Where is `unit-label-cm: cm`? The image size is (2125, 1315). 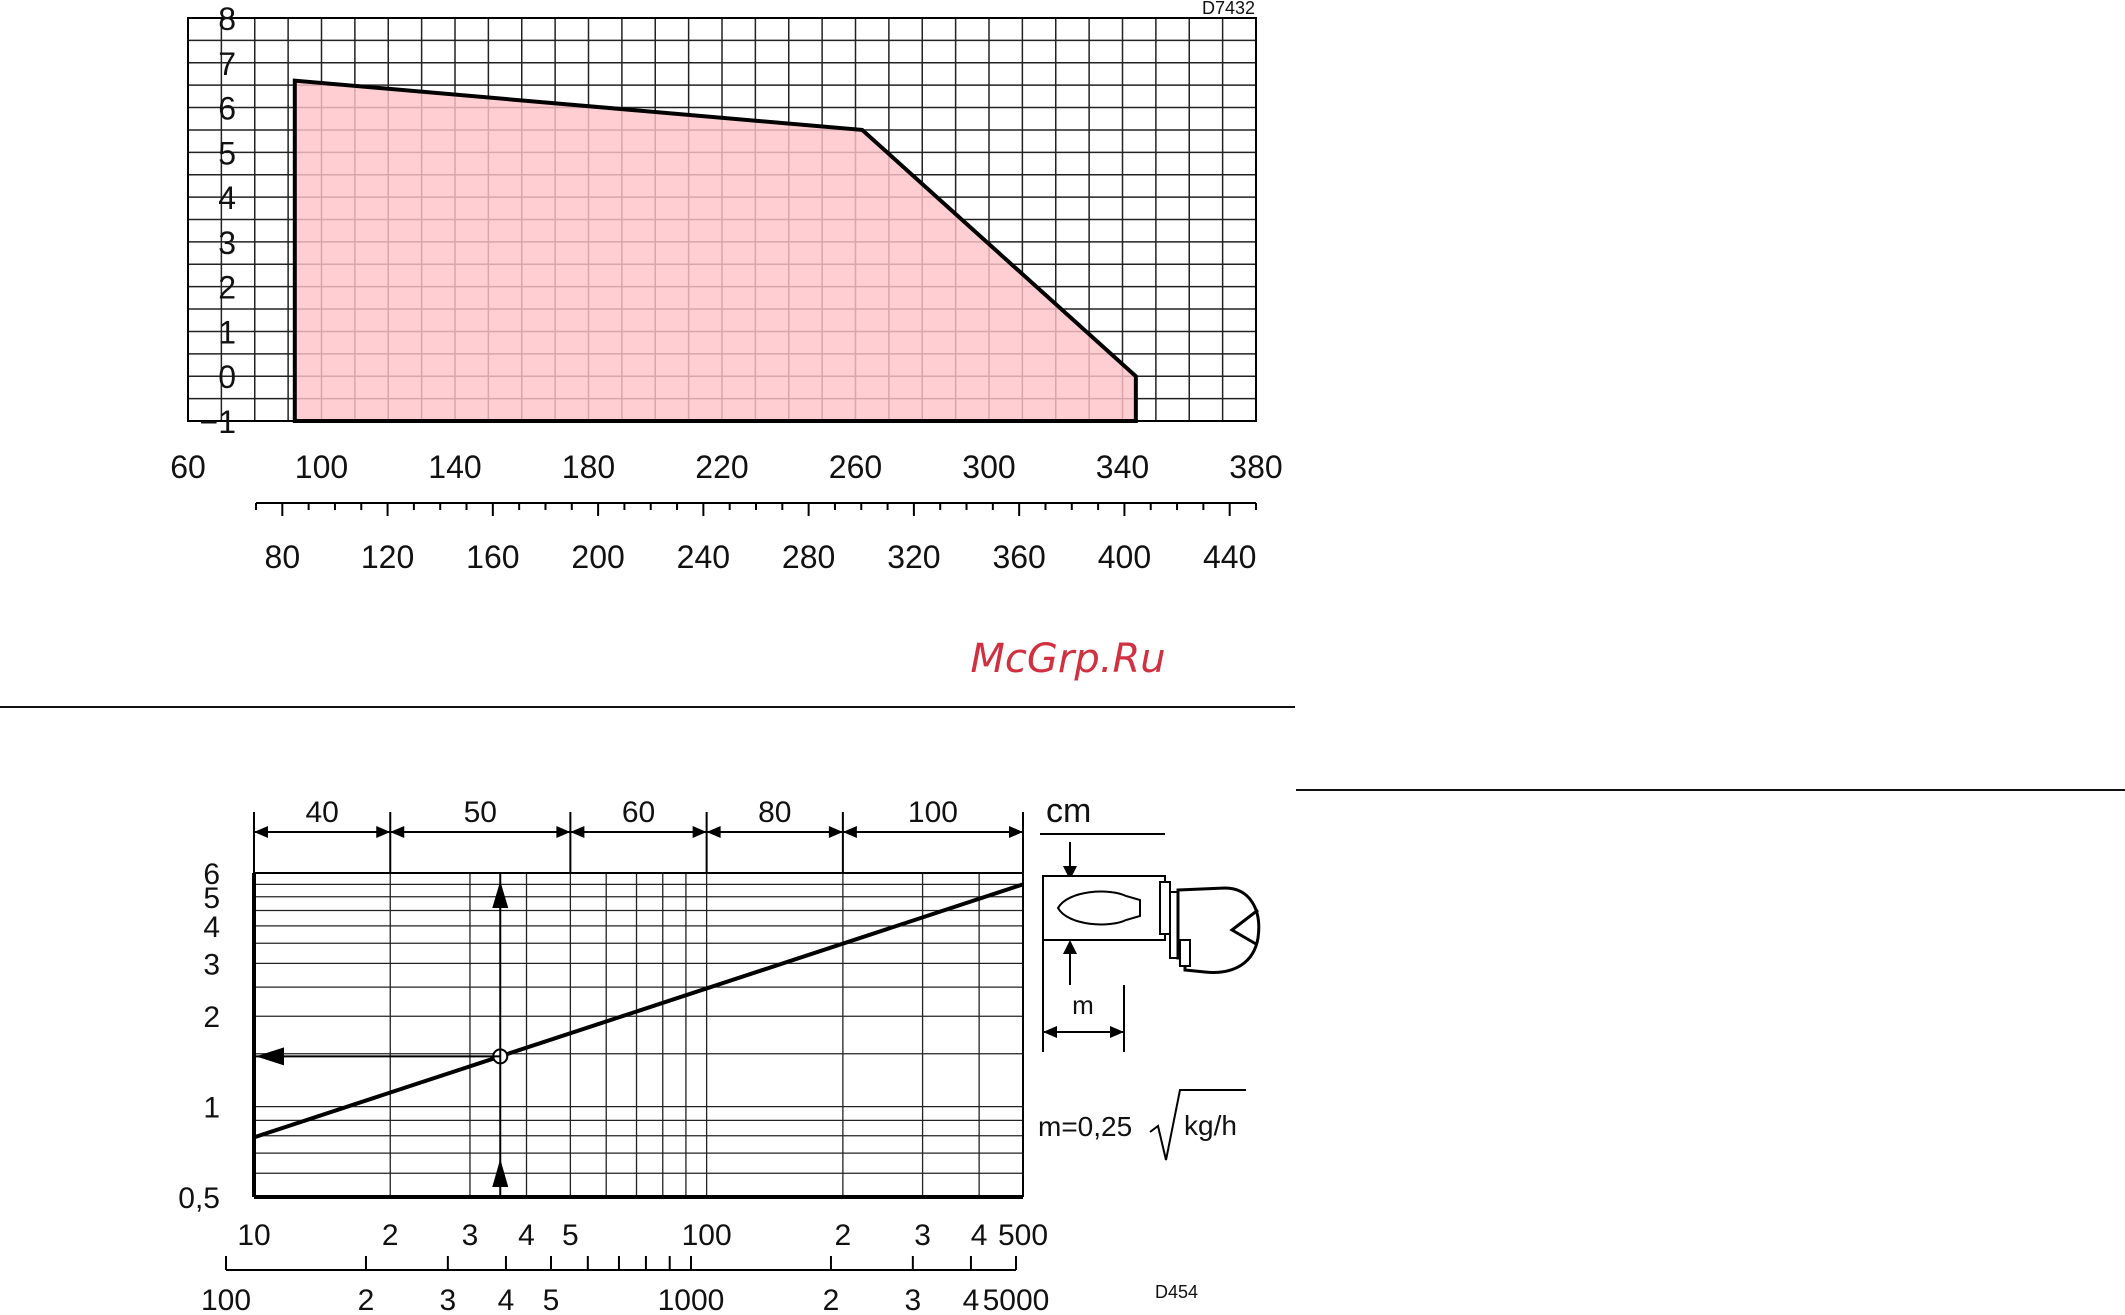
unit-label-cm: cm is located at coordinates (1068, 811).